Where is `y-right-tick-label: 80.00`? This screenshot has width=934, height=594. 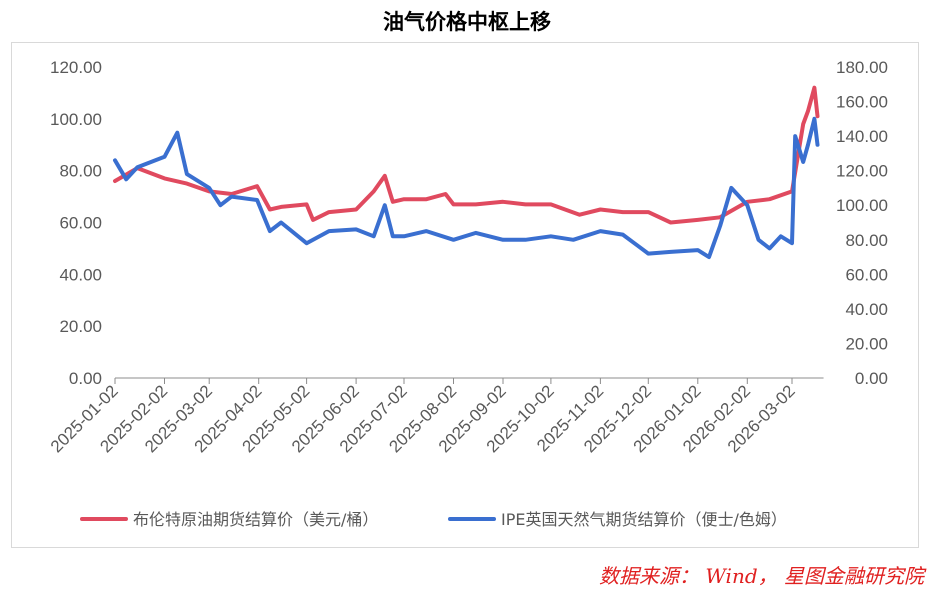
y-right-tick-label: 80.00 is located at coordinates (866, 240).